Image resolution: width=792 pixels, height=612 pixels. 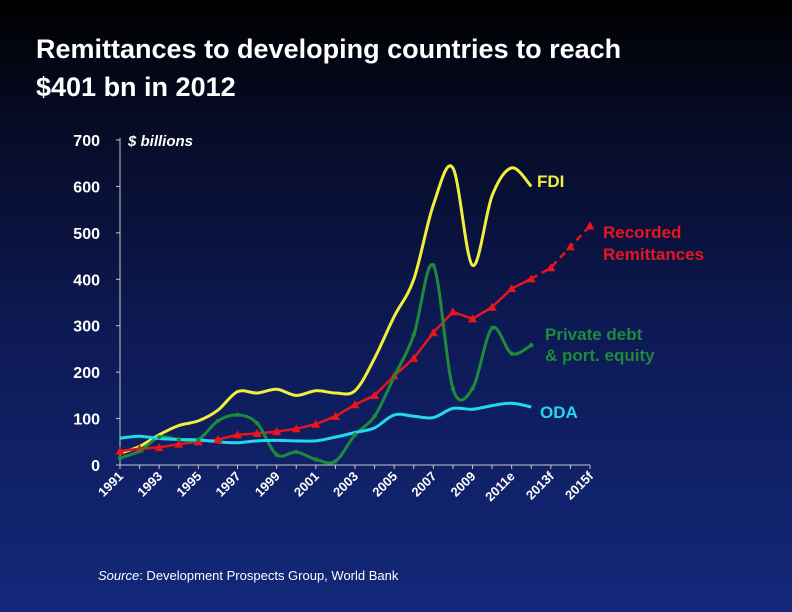 I want to click on y-tick-label: 700, so click(x=86, y=141).